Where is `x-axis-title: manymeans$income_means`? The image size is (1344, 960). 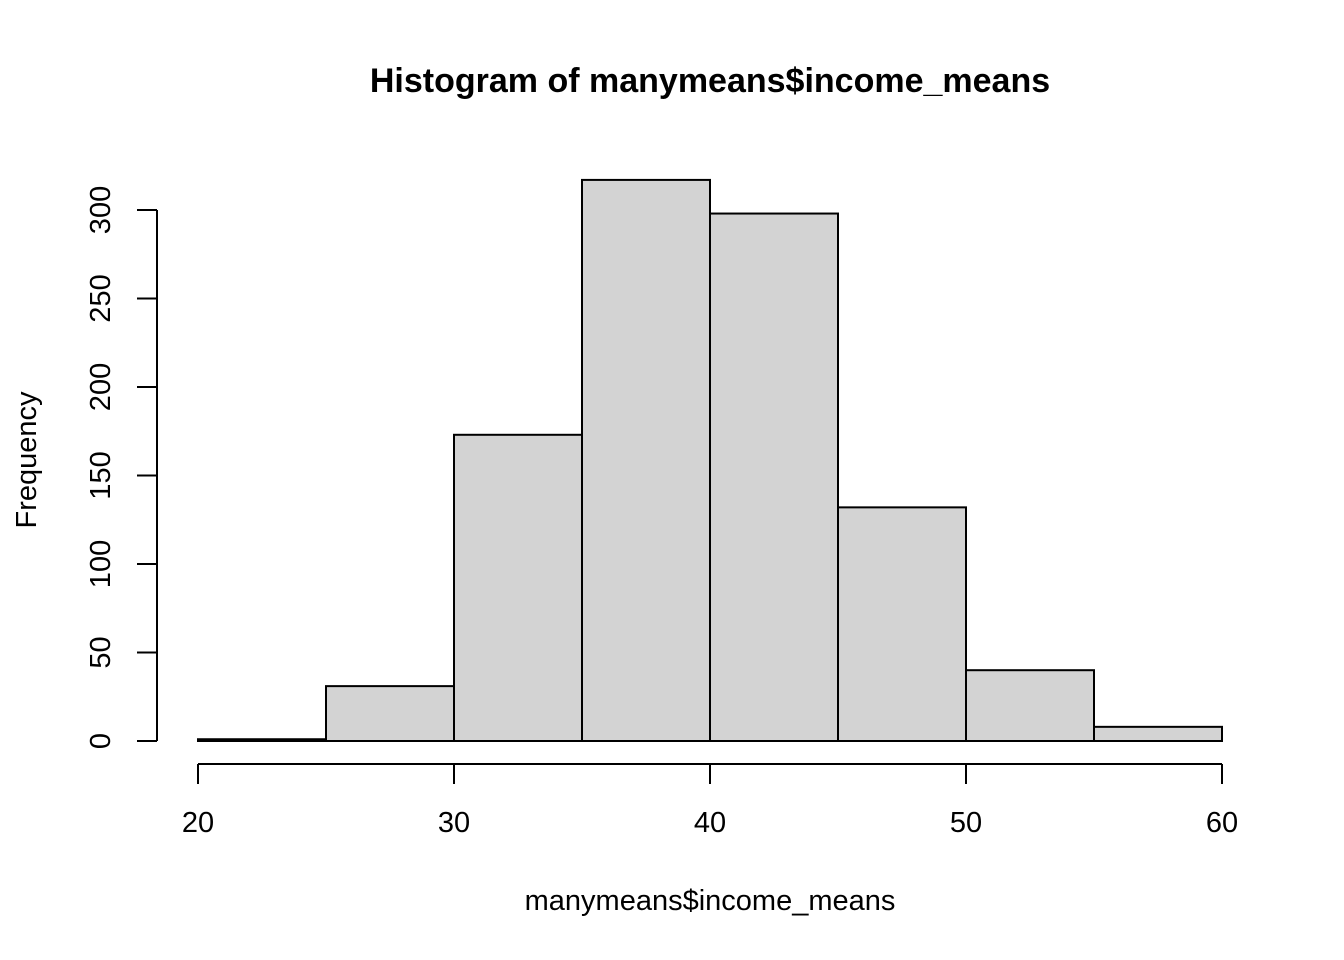 x-axis-title: manymeans$income_means is located at coordinates (710, 901).